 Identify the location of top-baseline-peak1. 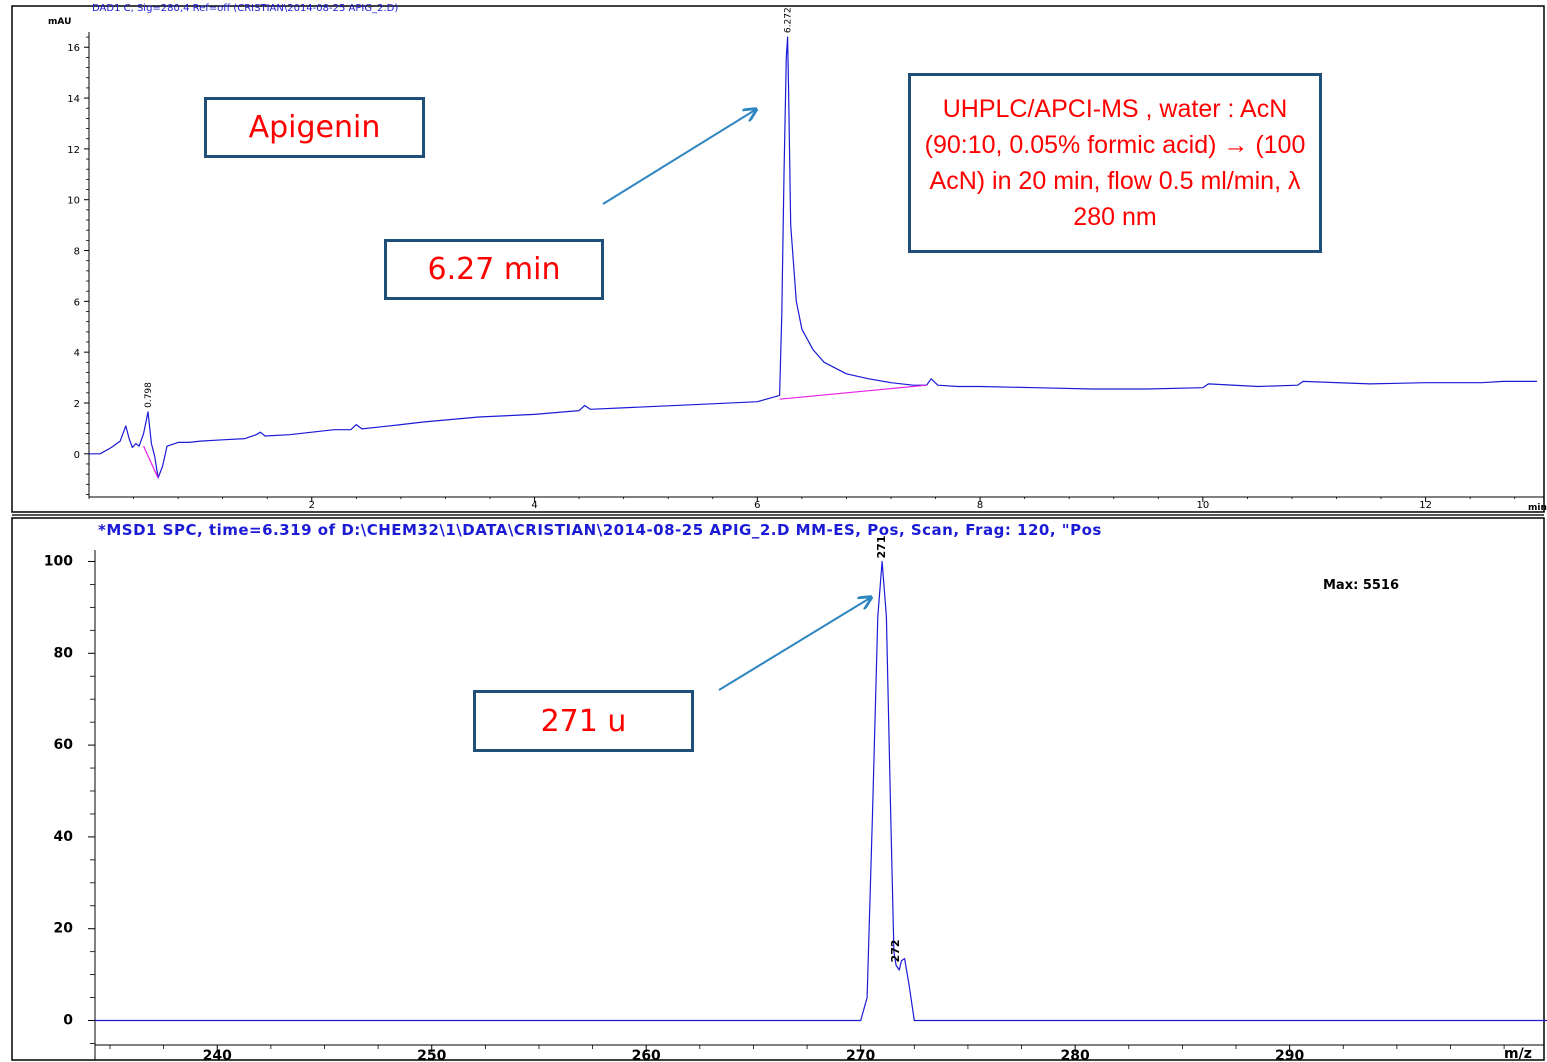
(151, 462).